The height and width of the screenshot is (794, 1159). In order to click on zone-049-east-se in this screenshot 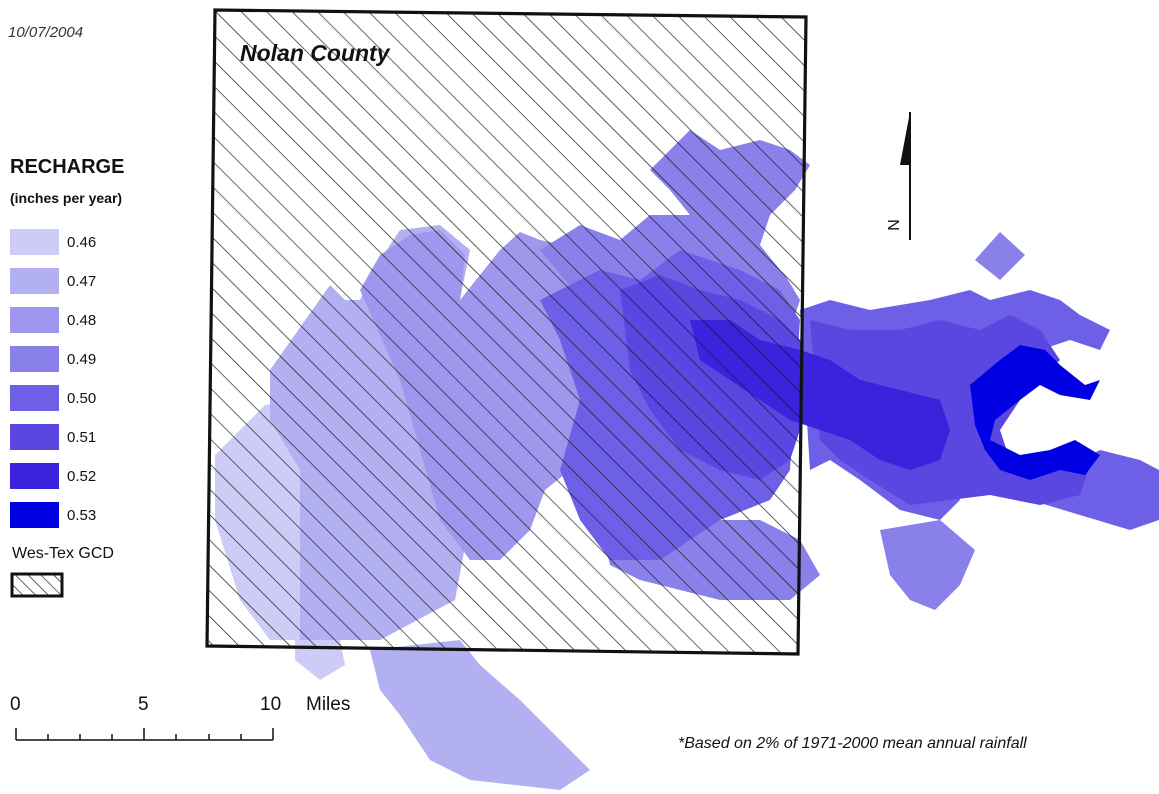, I will do `click(927, 565)`.